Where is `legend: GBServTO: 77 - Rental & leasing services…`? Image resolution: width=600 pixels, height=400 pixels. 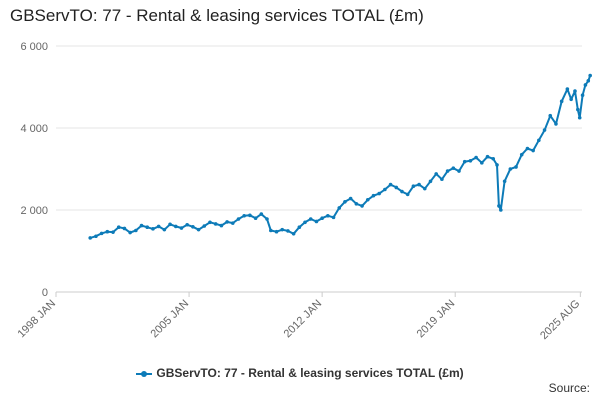 legend: GBServTO: 77 - Rental & leasing services… is located at coordinates (300, 373).